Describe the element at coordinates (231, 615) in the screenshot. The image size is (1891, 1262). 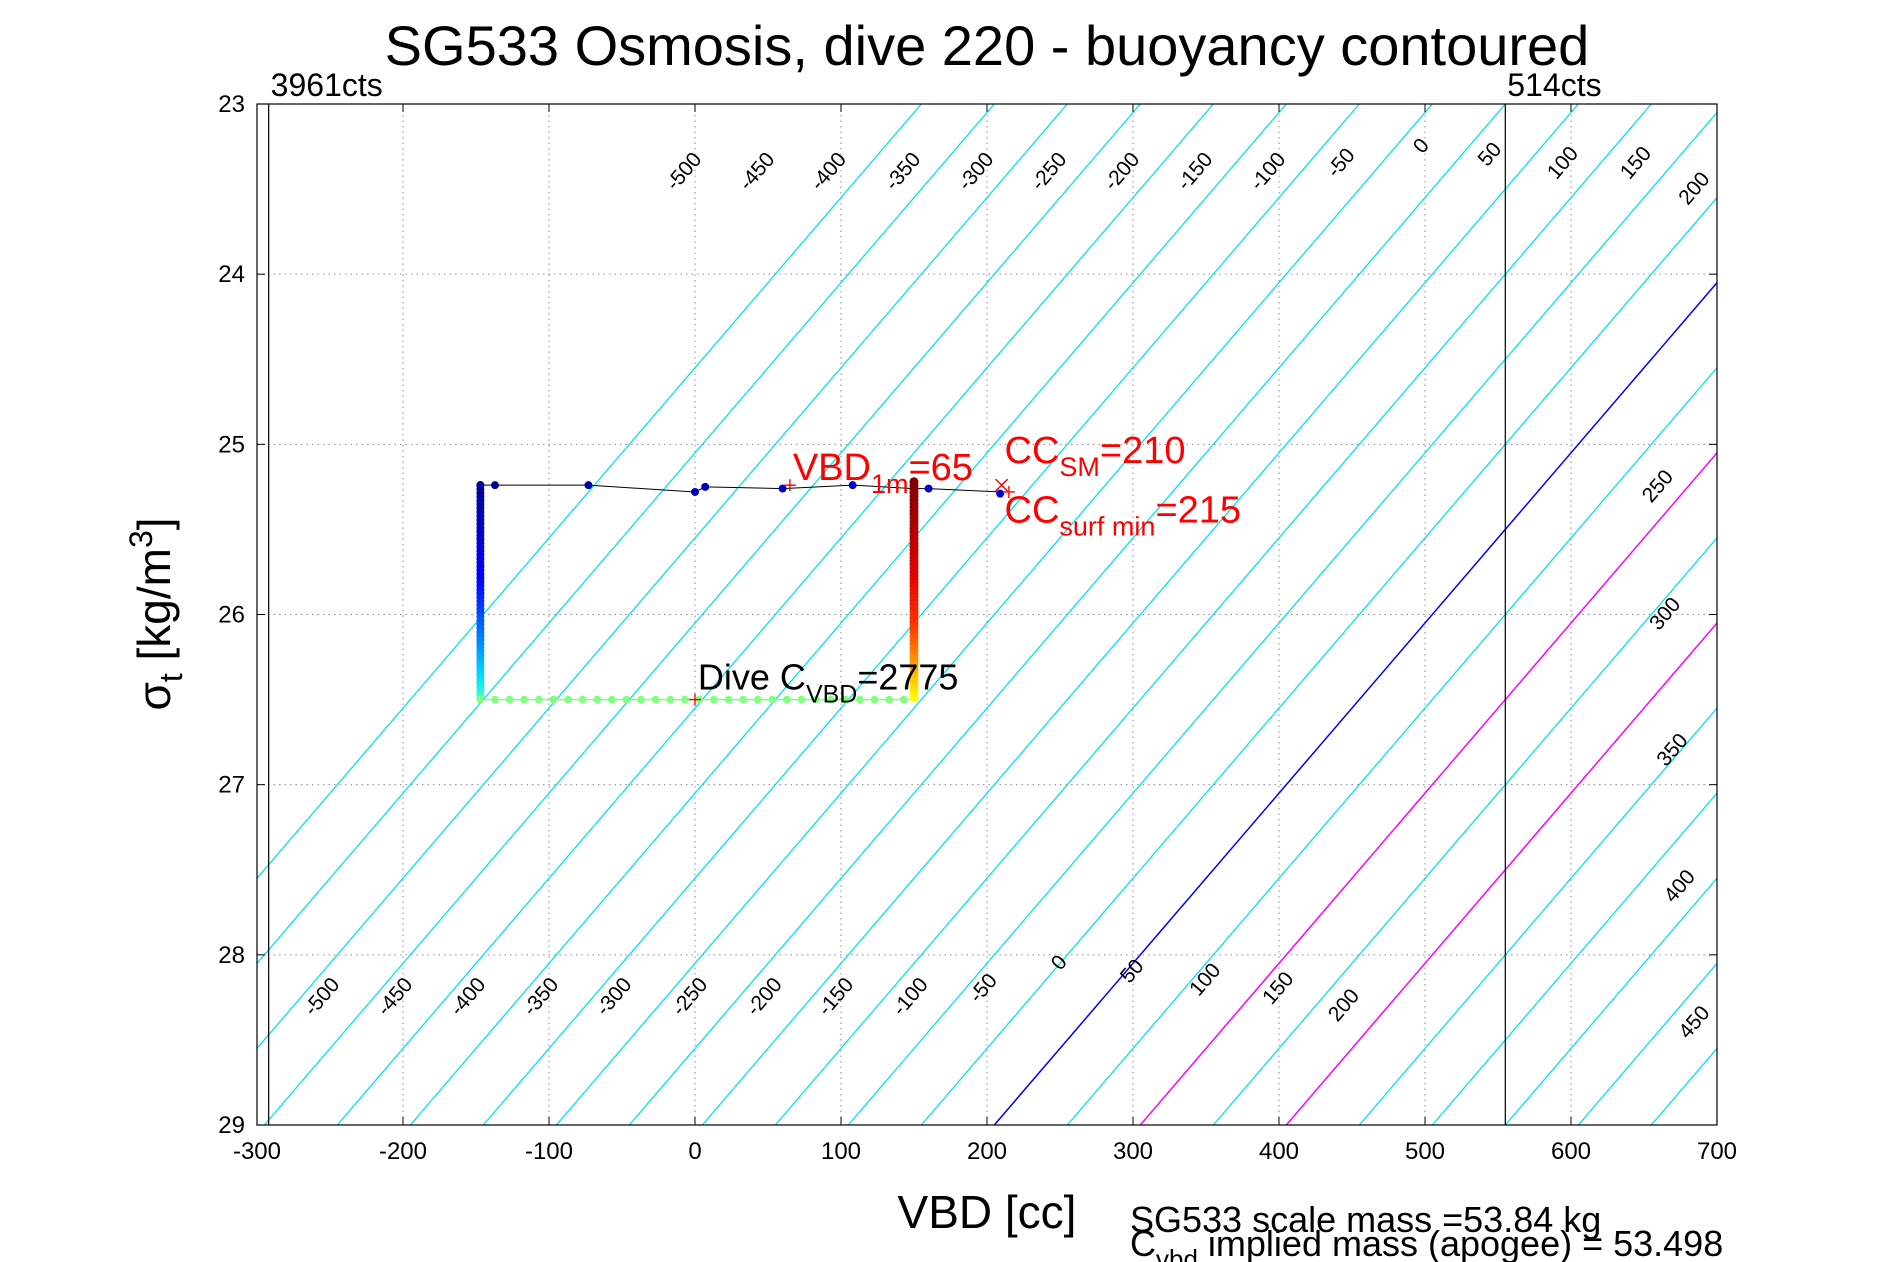
I see `y-tick-label: 26` at that location.